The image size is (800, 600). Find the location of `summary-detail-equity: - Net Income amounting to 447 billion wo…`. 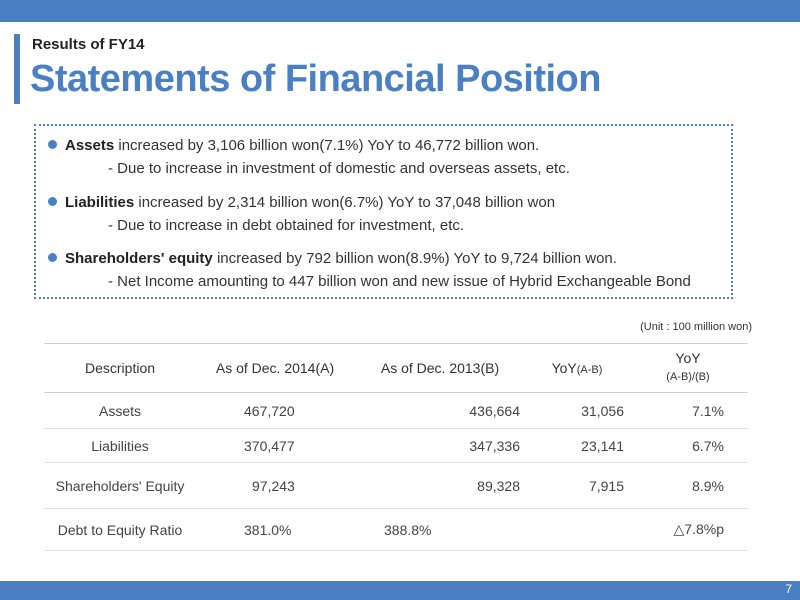

summary-detail-equity: - Net Income amounting to 447 billion wo… is located at coordinates (399, 281).